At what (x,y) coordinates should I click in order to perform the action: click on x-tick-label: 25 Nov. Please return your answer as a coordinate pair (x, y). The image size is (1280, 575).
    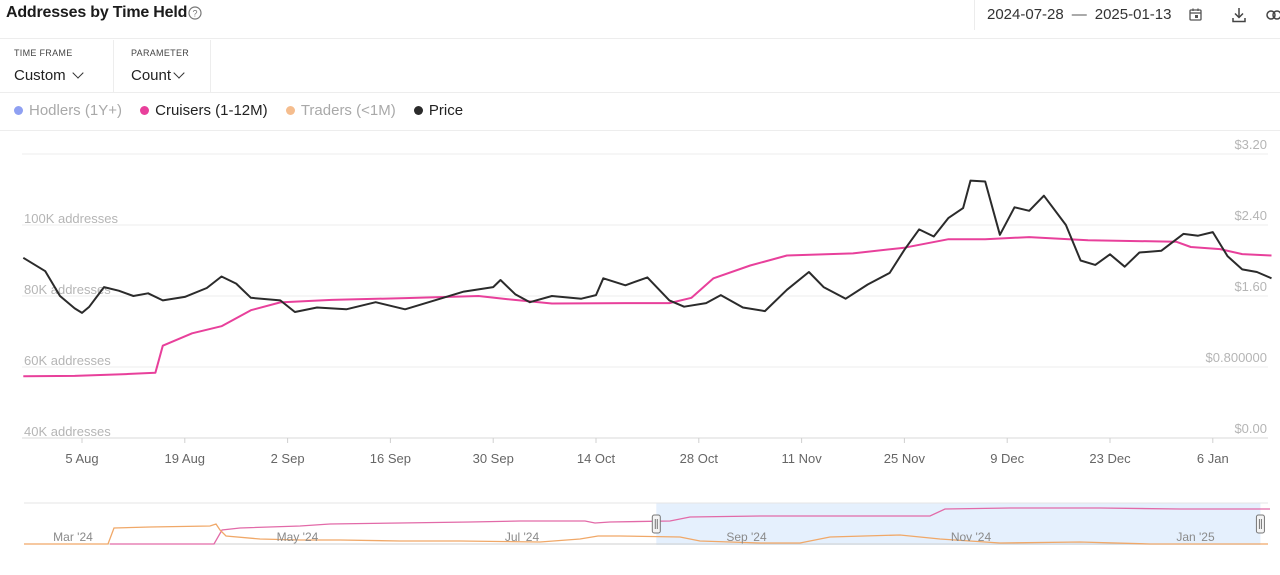
    Looking at the image, I should click on (905, 458).